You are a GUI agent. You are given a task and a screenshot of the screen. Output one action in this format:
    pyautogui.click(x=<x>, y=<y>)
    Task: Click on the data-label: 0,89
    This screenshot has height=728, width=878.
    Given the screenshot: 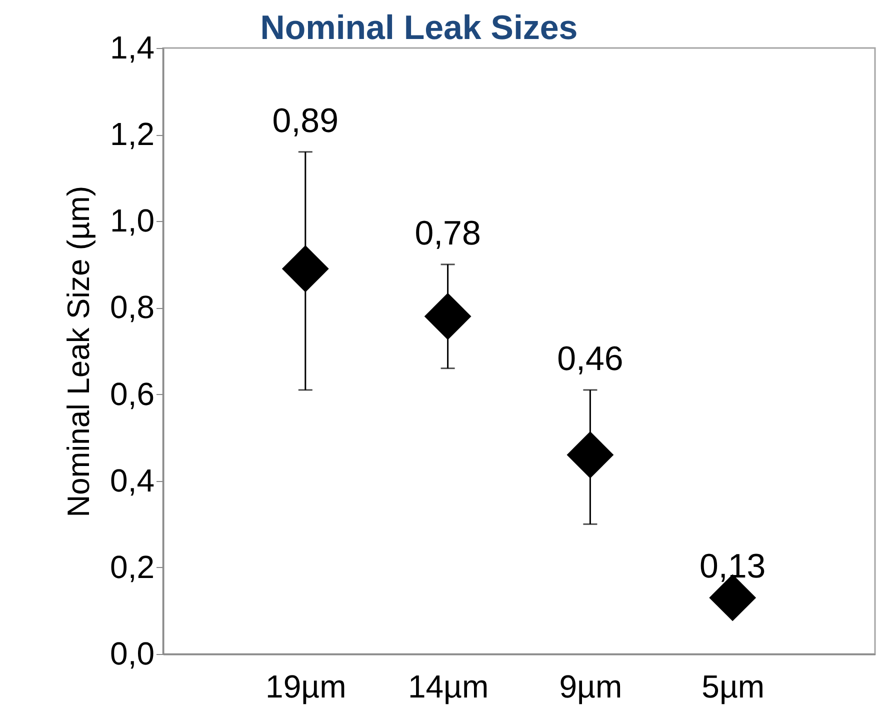 What is the action you would take?
    pyautogui.click(x=305, y=121)
    